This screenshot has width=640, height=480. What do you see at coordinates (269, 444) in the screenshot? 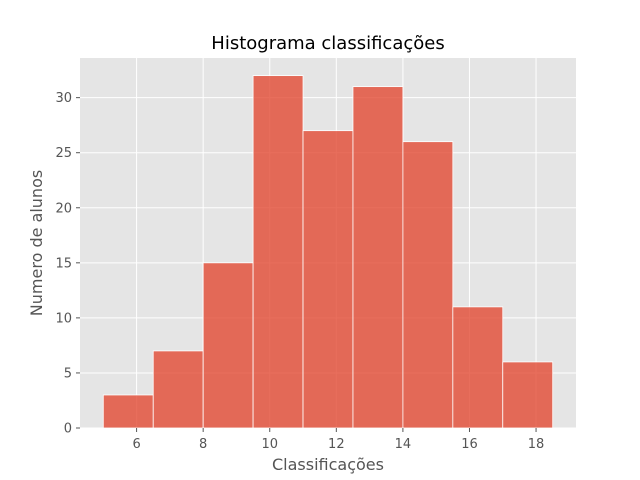
I see `x-tick-label: 10` at bounding box center [269, 444].